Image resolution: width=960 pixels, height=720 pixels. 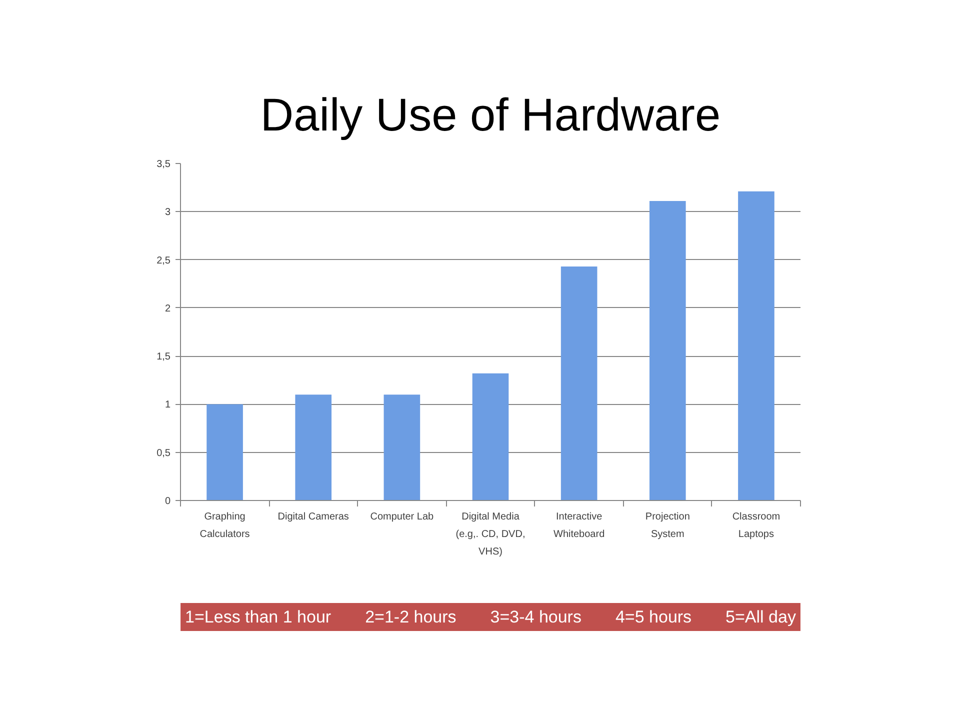 I want to click on y-tick-label: 3, so click(x=167, y=212).